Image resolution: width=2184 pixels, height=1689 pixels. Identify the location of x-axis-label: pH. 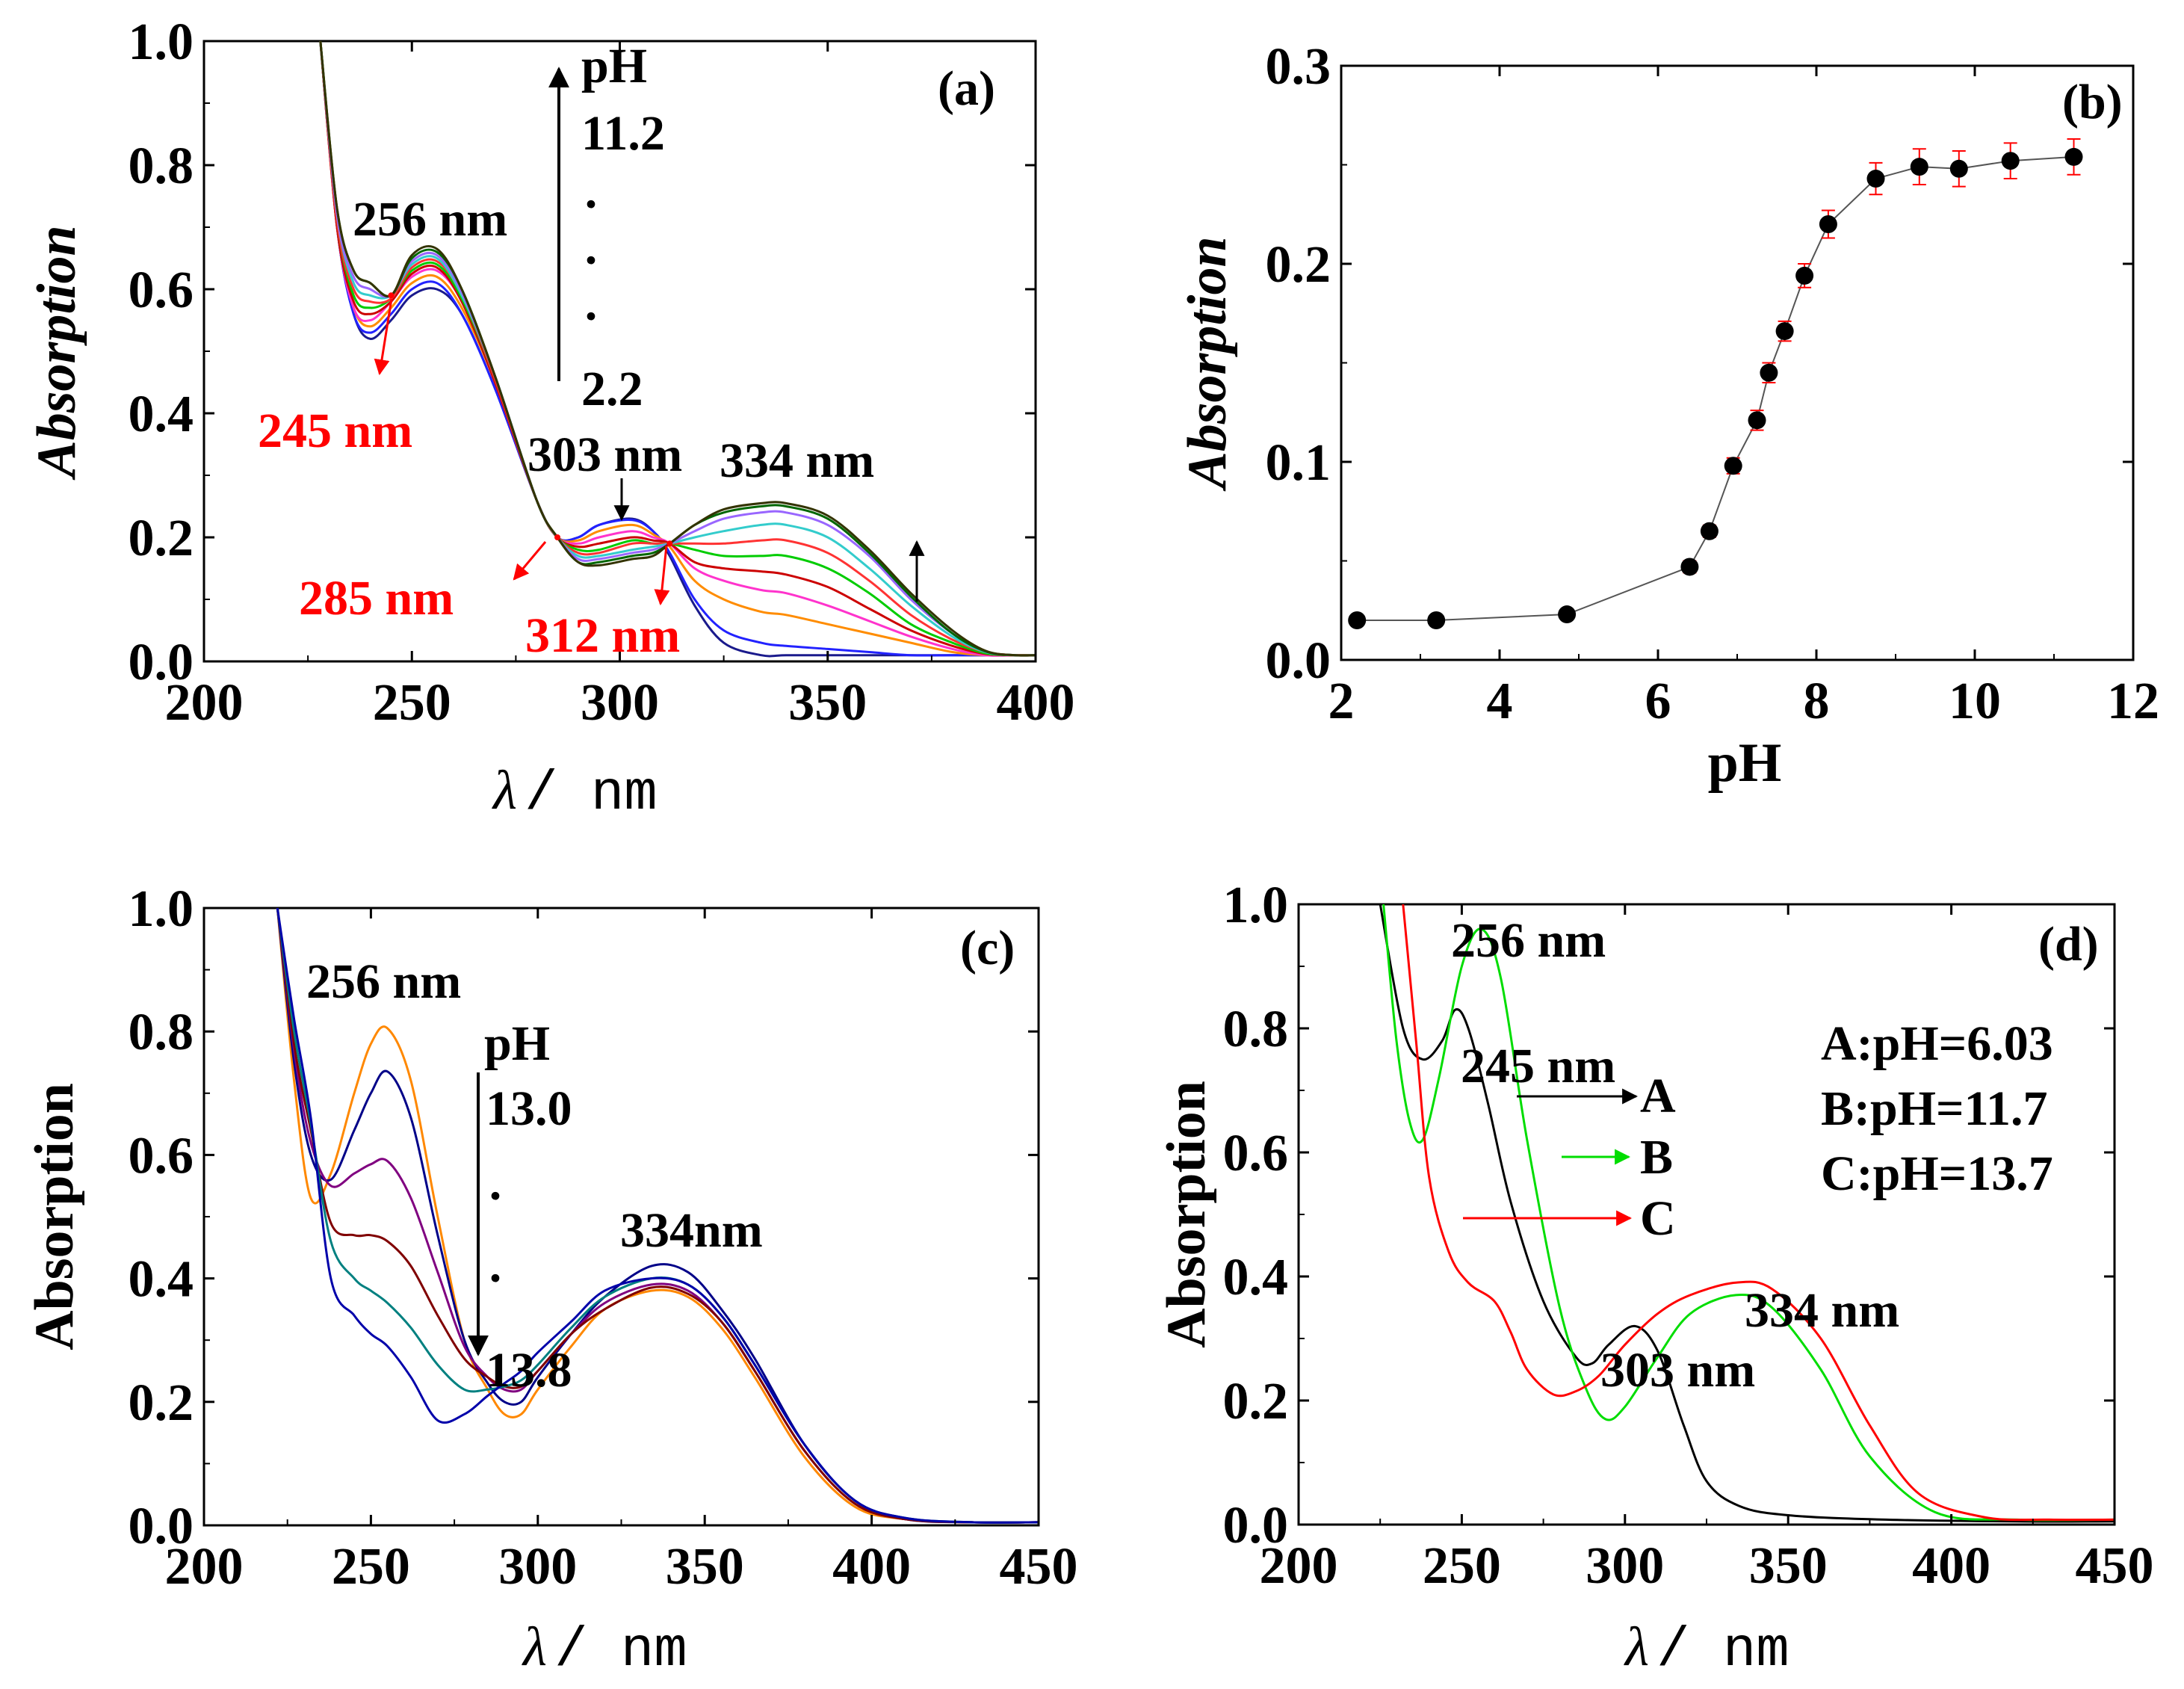
(1745, 763).